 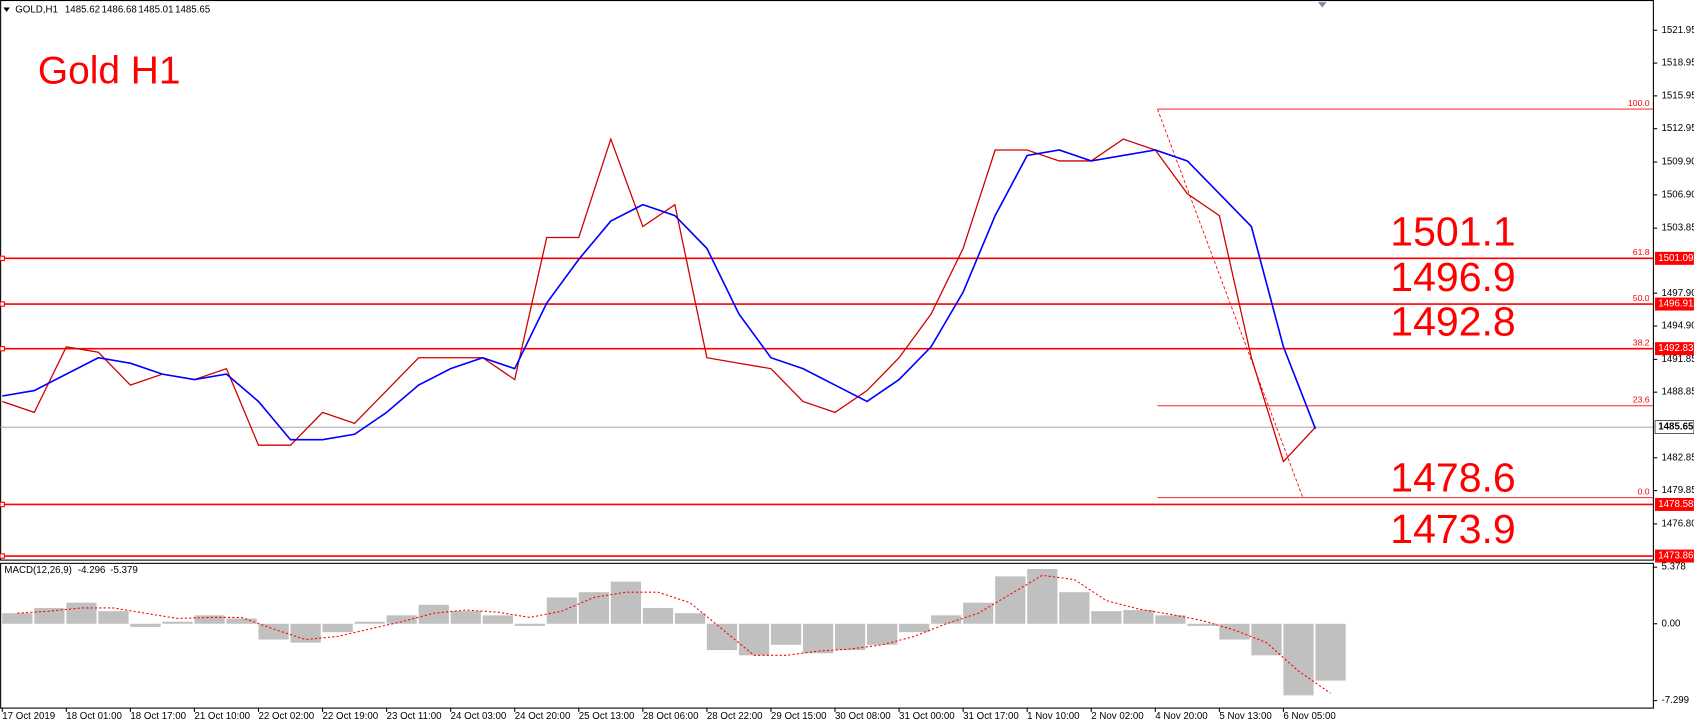 I want to click on macd-signal, so click(x=674, y=634).